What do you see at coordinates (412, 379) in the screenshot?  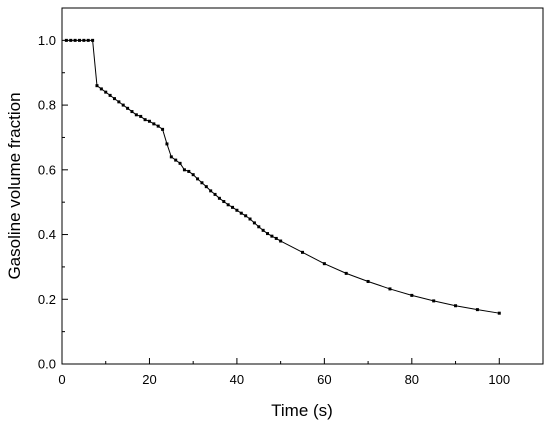 I see `x-tick-label: 80` at bounding box center [412, 379].